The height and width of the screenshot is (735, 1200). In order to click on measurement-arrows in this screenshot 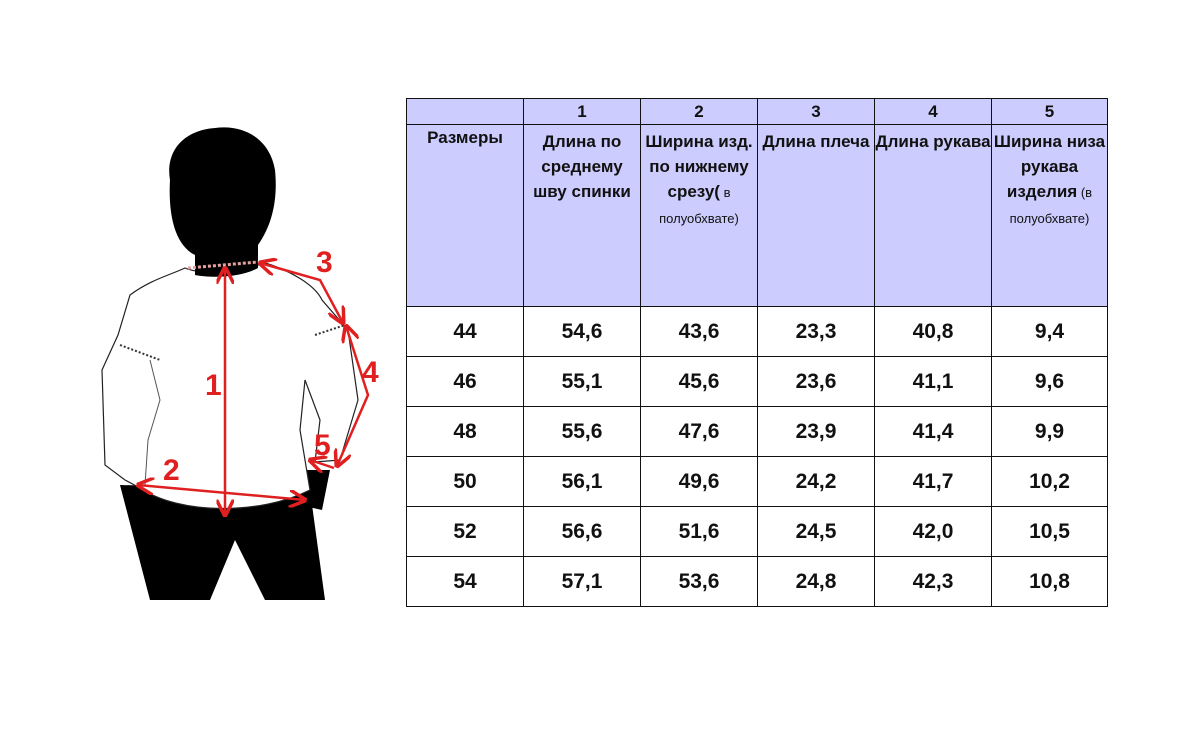, I will do `click(254, 389)`.